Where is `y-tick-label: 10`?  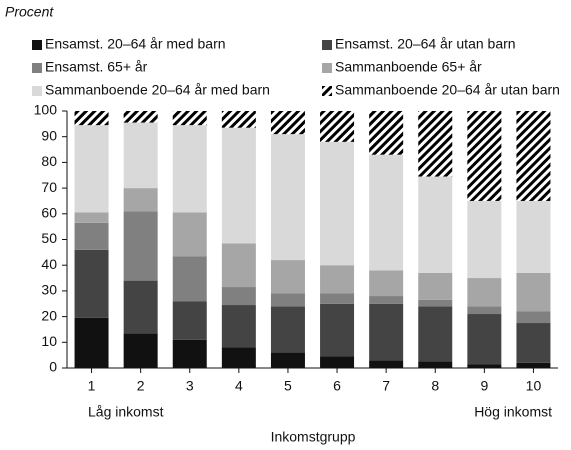 y-tick-label: 10 is located at coordinates (49, 341).